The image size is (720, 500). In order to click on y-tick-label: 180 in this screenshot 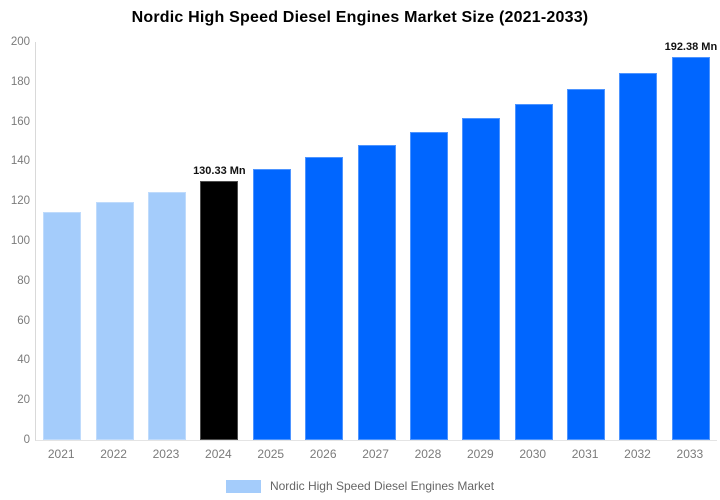, I will do `click(20, 81)`.